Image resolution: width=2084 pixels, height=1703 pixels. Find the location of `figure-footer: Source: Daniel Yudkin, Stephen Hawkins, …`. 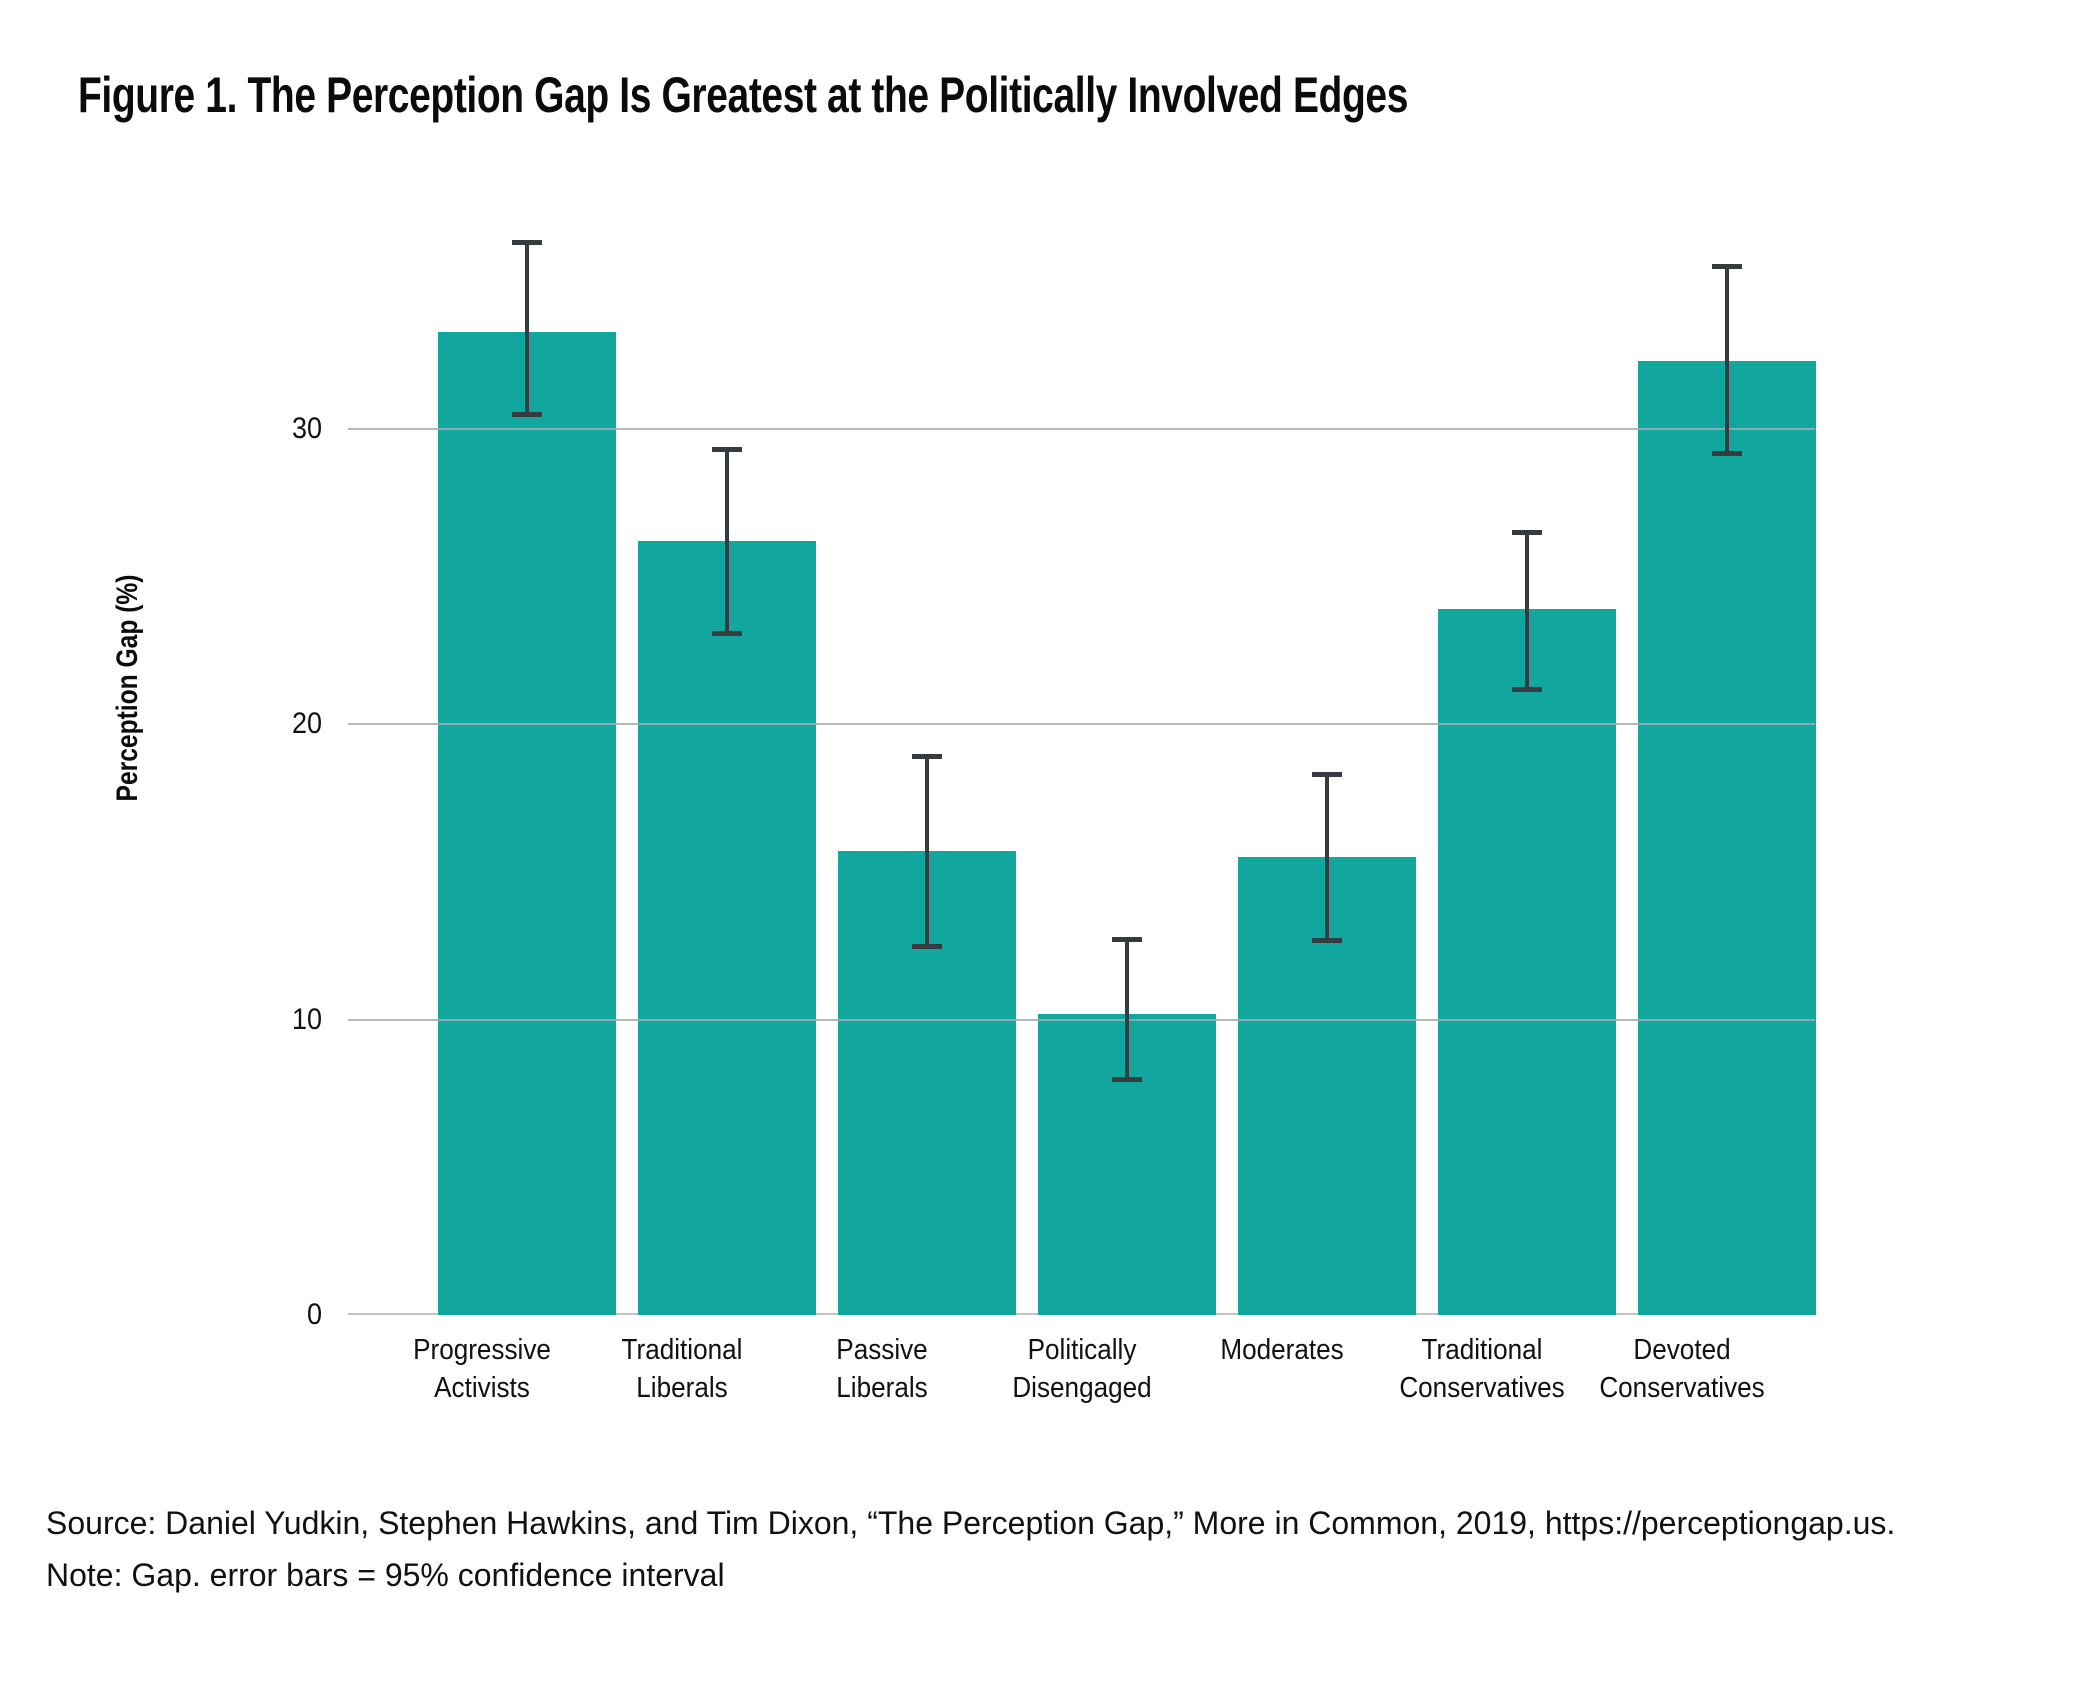

figure-footer: Source: Daniel Yudkin, Stephen Hawkins, … is located at coordinates (970, 1550).